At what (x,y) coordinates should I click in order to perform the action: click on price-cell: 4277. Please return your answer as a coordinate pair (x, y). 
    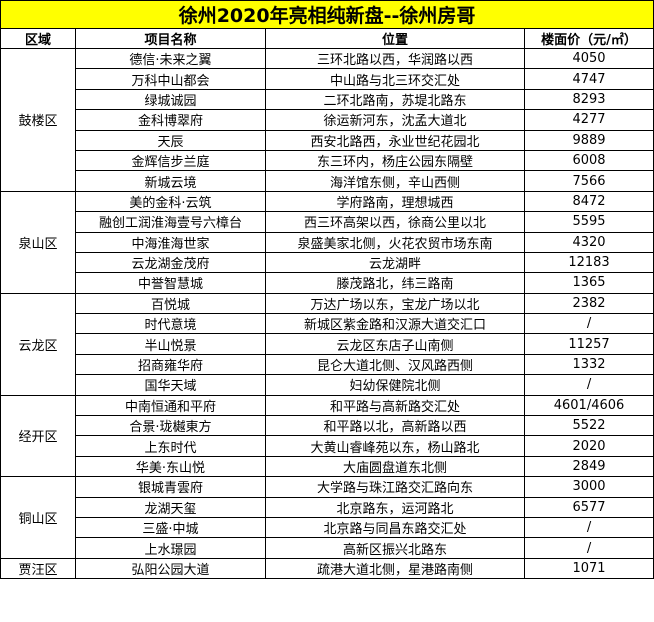
    Looking at the image, I should click on (588, 120).